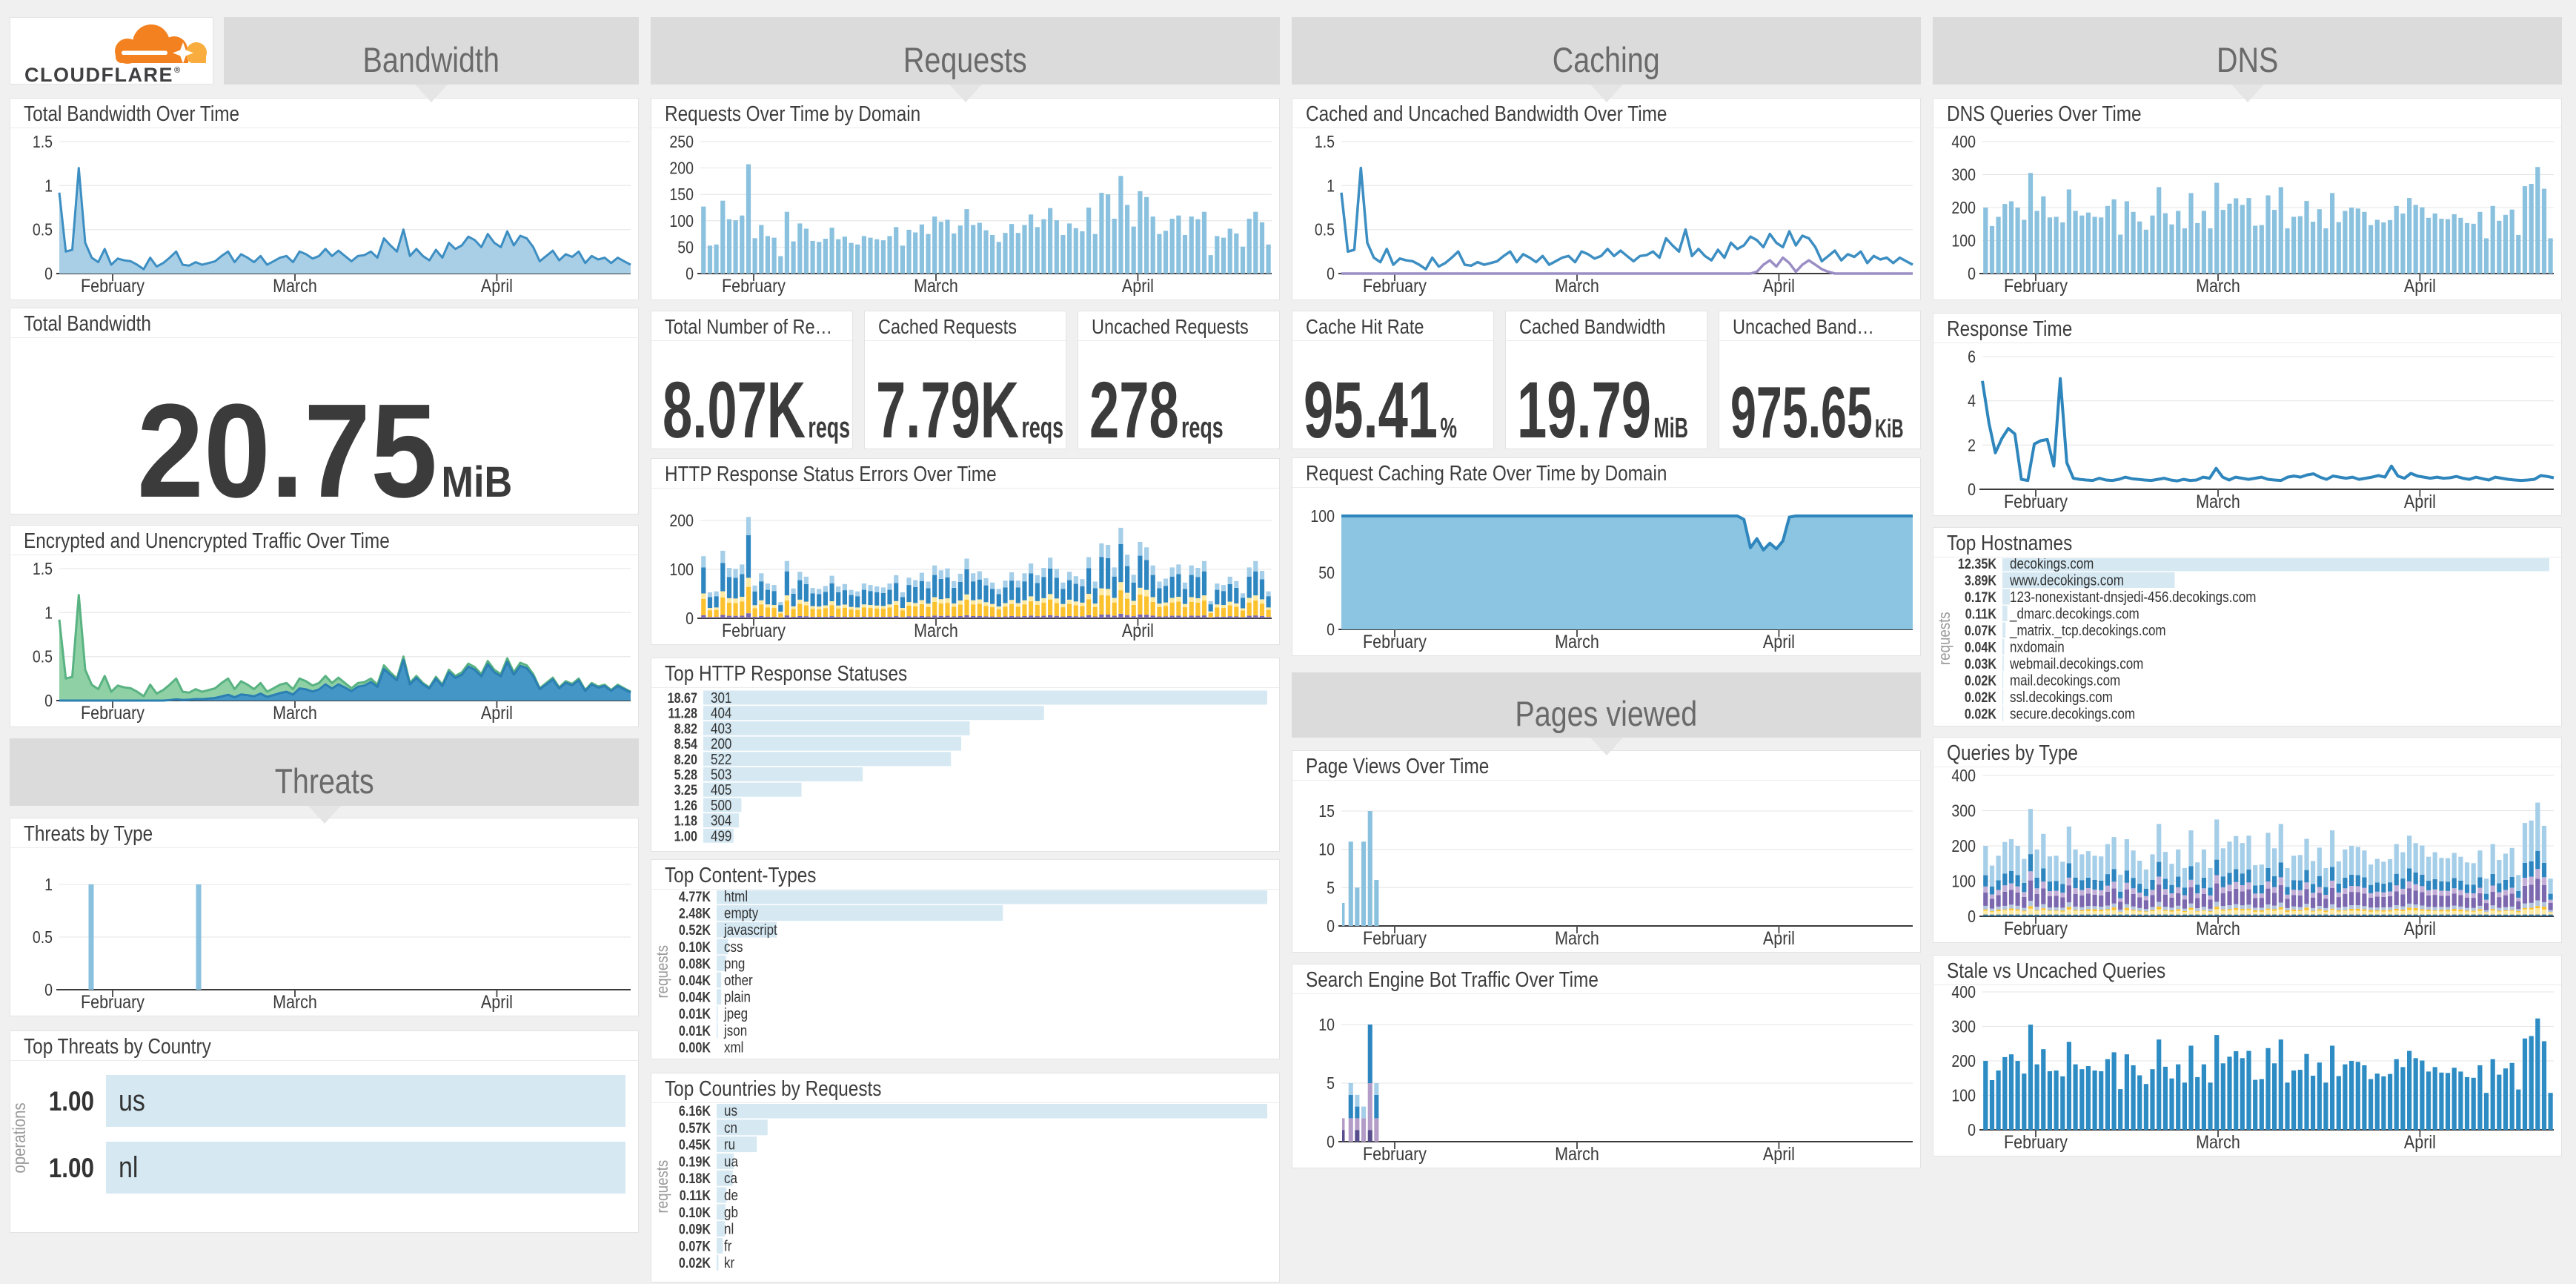  What do you see at coordinates (1817, 412) in the screenshot?
I see `svg-text: 975.65KiB` at bounding box center [1817, 412].